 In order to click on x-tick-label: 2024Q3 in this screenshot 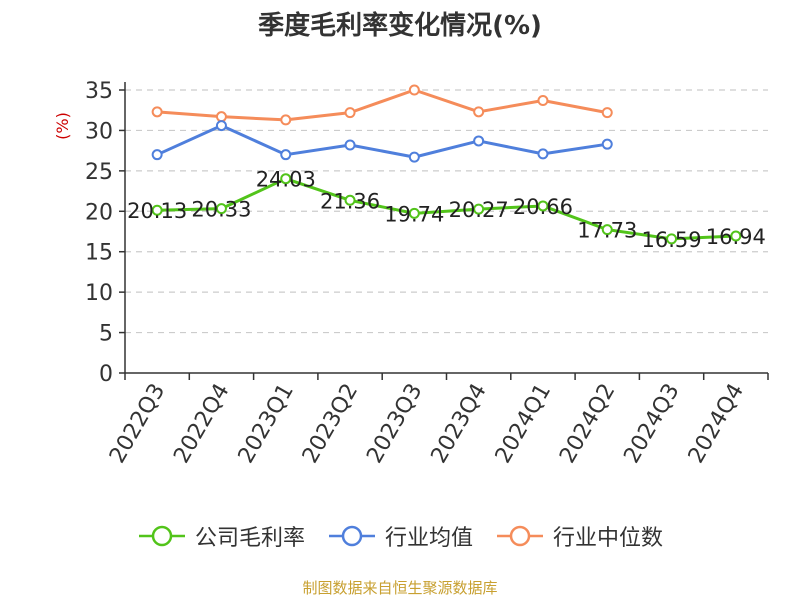, I will do `click(651, 424)`.